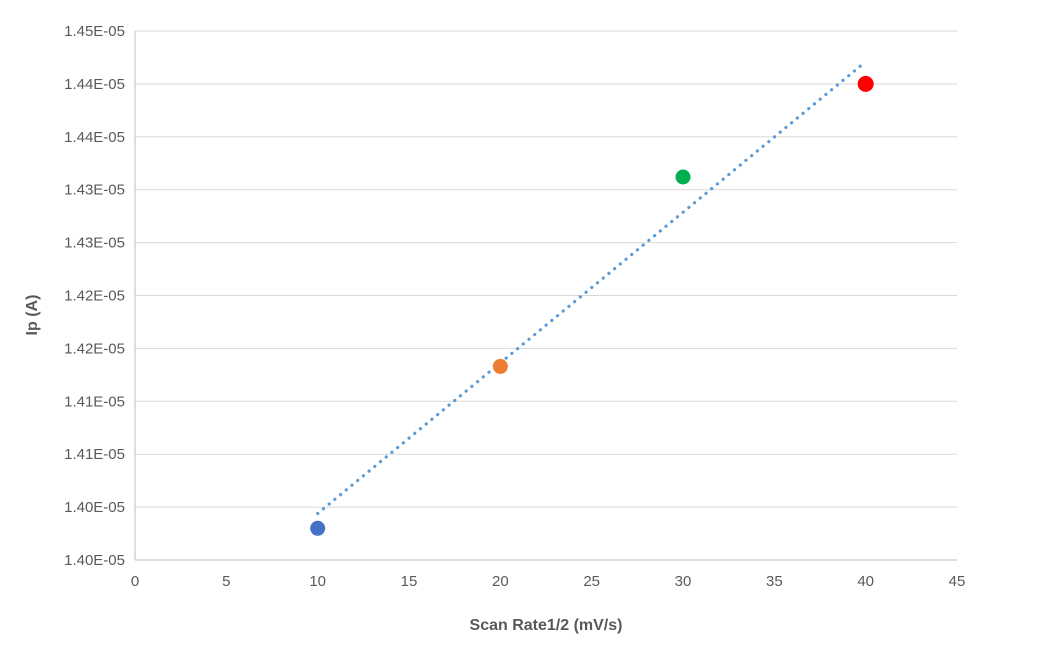 The width and height of the screenshot is (1049, 648). Describe the element at coordinates (774, 581) in the screenshot. I see `x-tick-label: 35` at that location.